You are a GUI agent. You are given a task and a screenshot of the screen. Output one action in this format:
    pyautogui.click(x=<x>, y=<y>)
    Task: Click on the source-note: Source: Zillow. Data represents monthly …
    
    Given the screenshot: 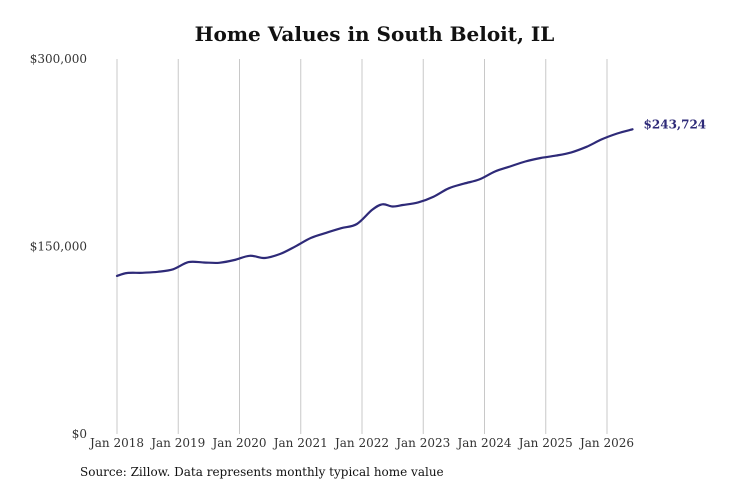 What is the action you would take?
    pyautogui.click(x=262, y=472)
    